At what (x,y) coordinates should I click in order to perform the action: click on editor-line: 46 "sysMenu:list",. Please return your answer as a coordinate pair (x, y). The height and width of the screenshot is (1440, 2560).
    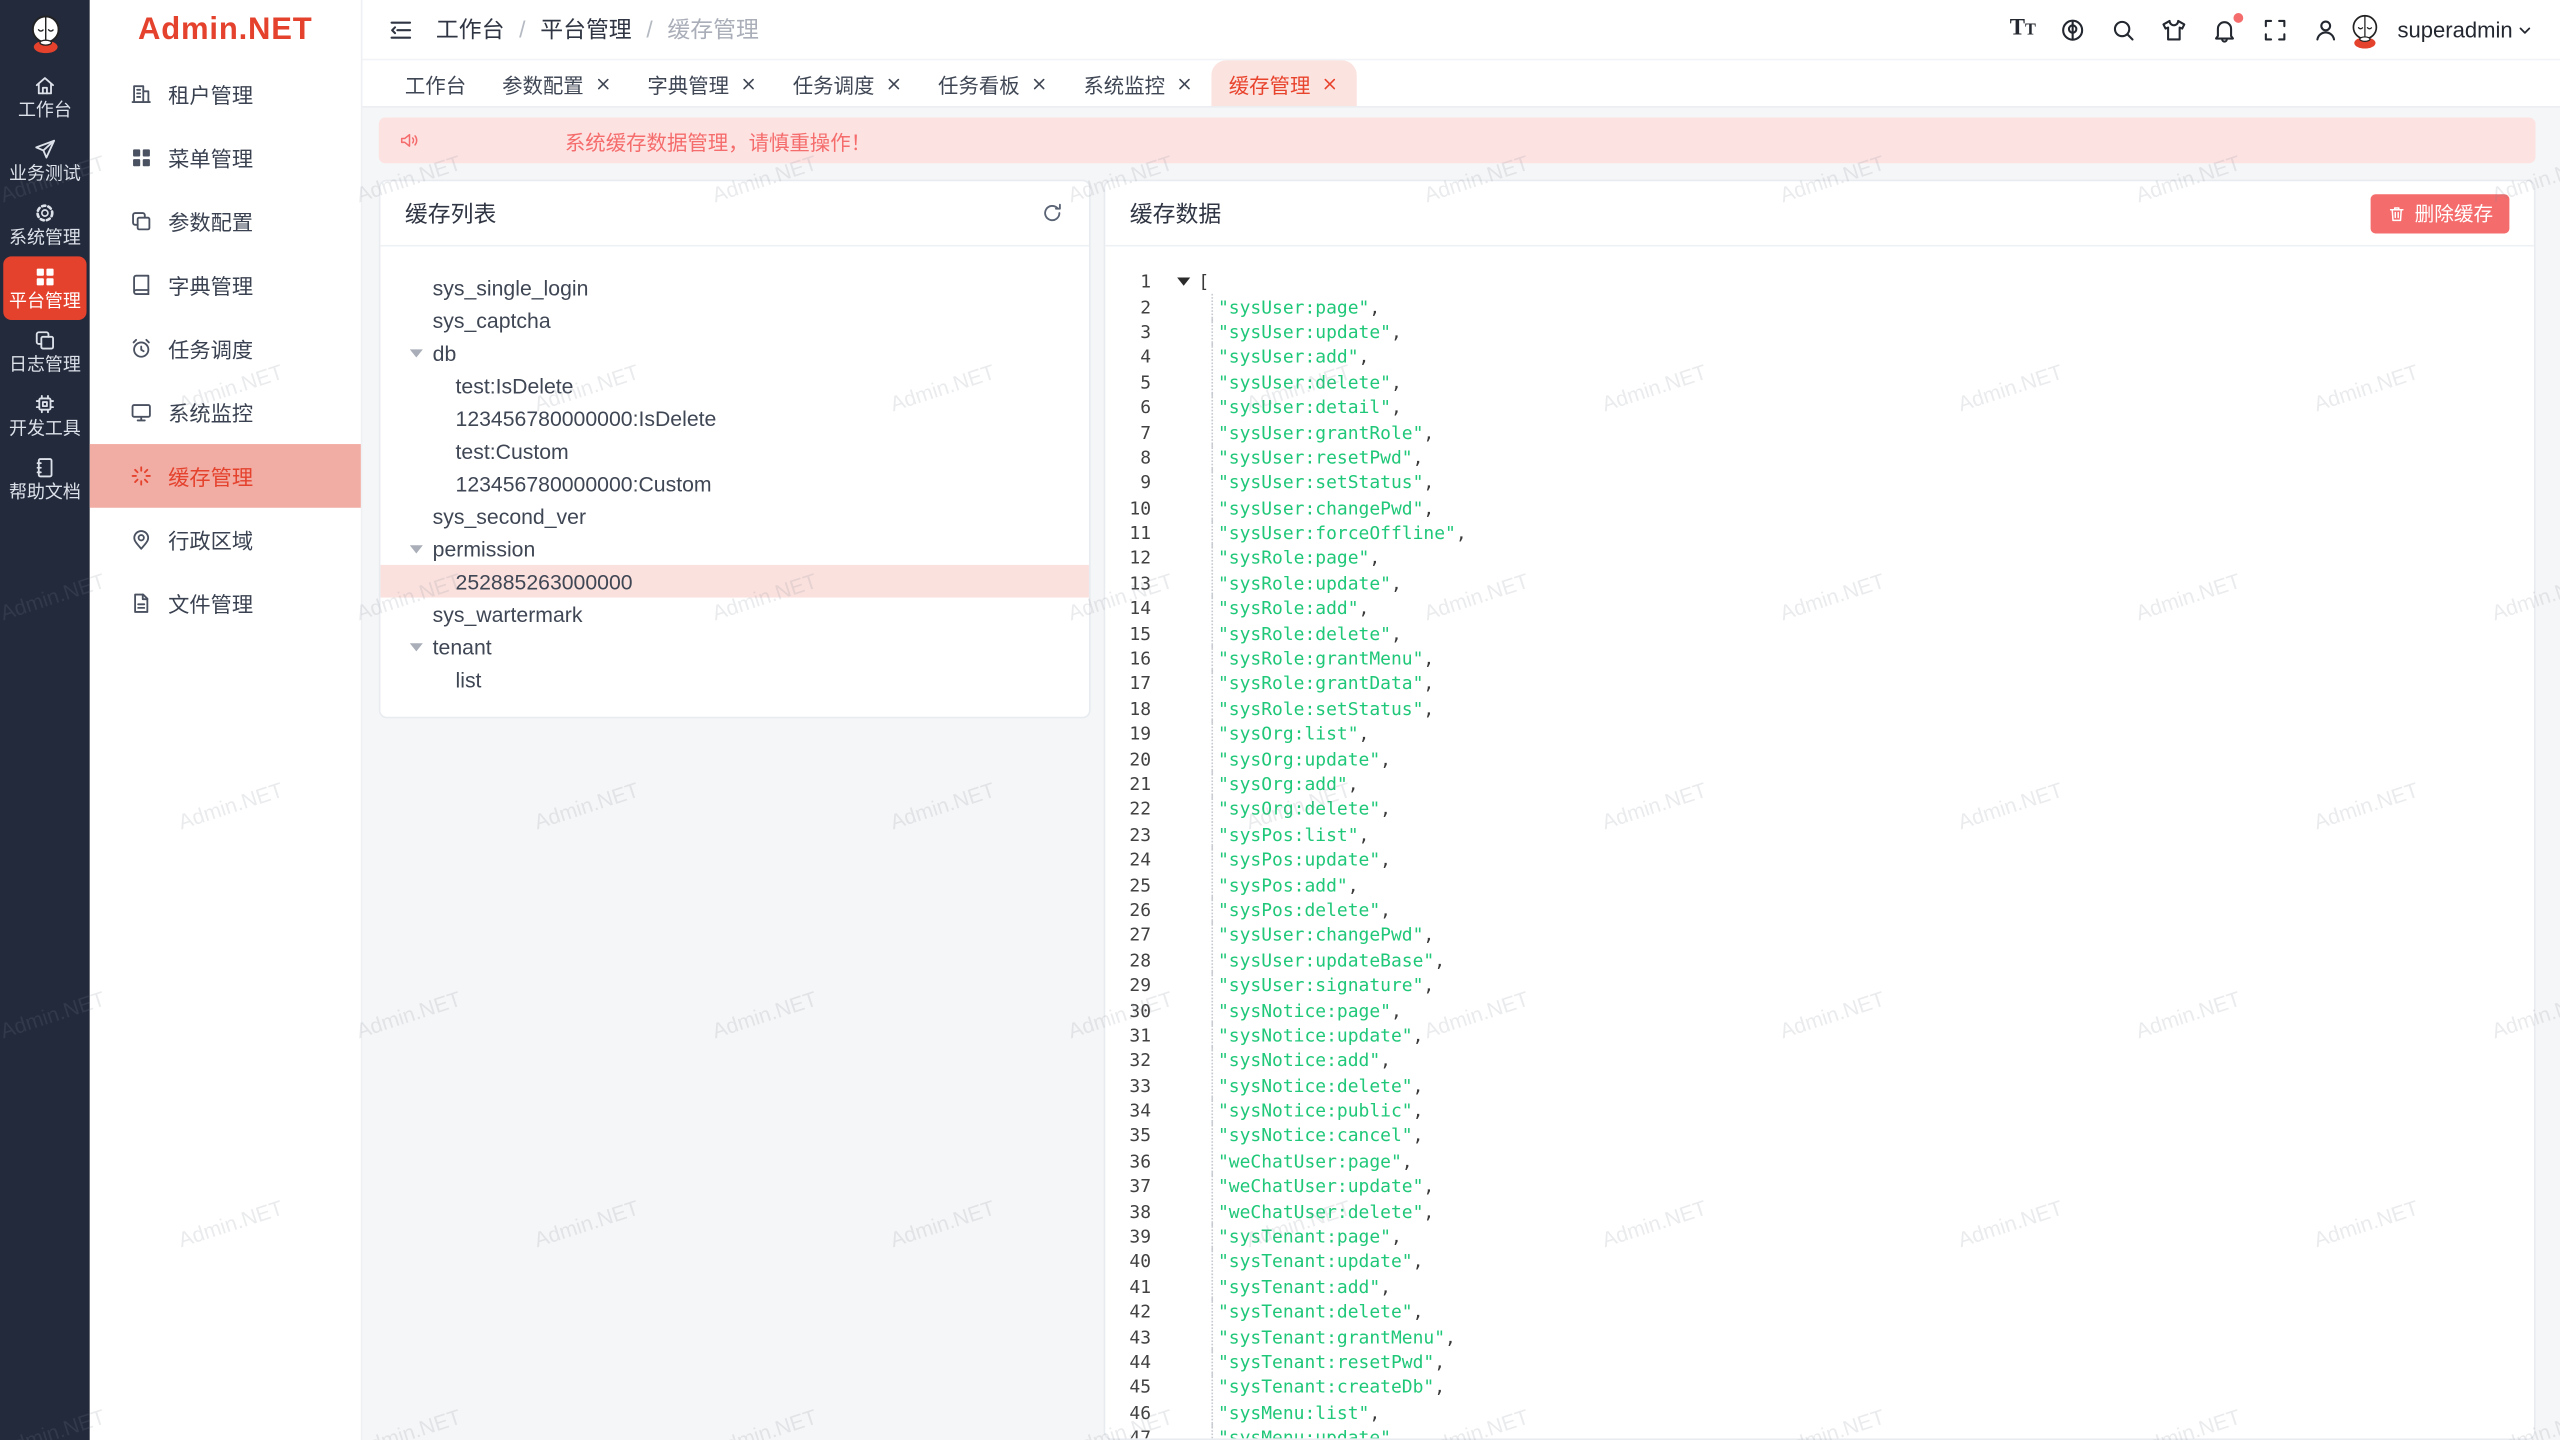
    Looking at the image, I should click on (1819, 1412).